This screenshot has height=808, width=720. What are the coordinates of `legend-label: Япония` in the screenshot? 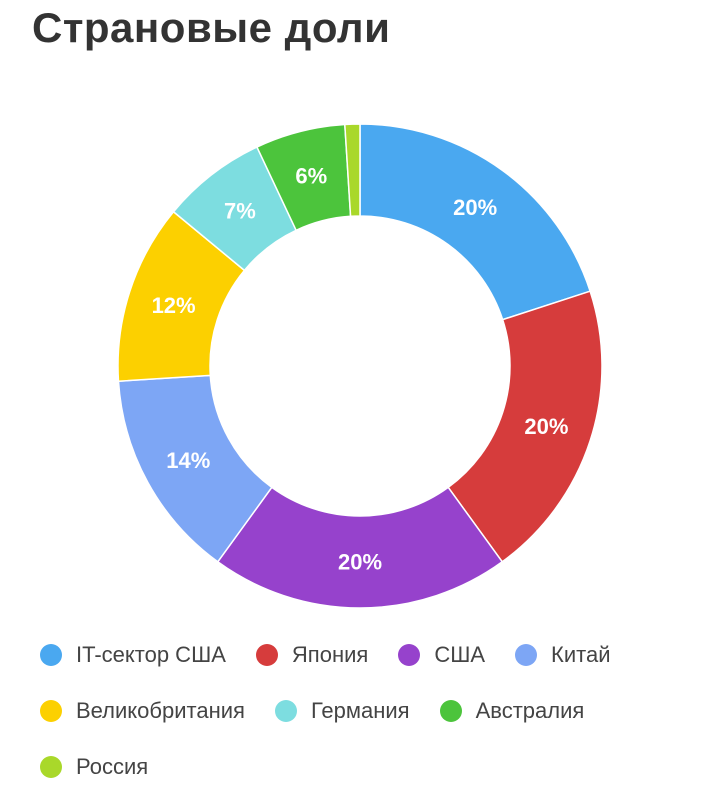 It's located at (330, 654).